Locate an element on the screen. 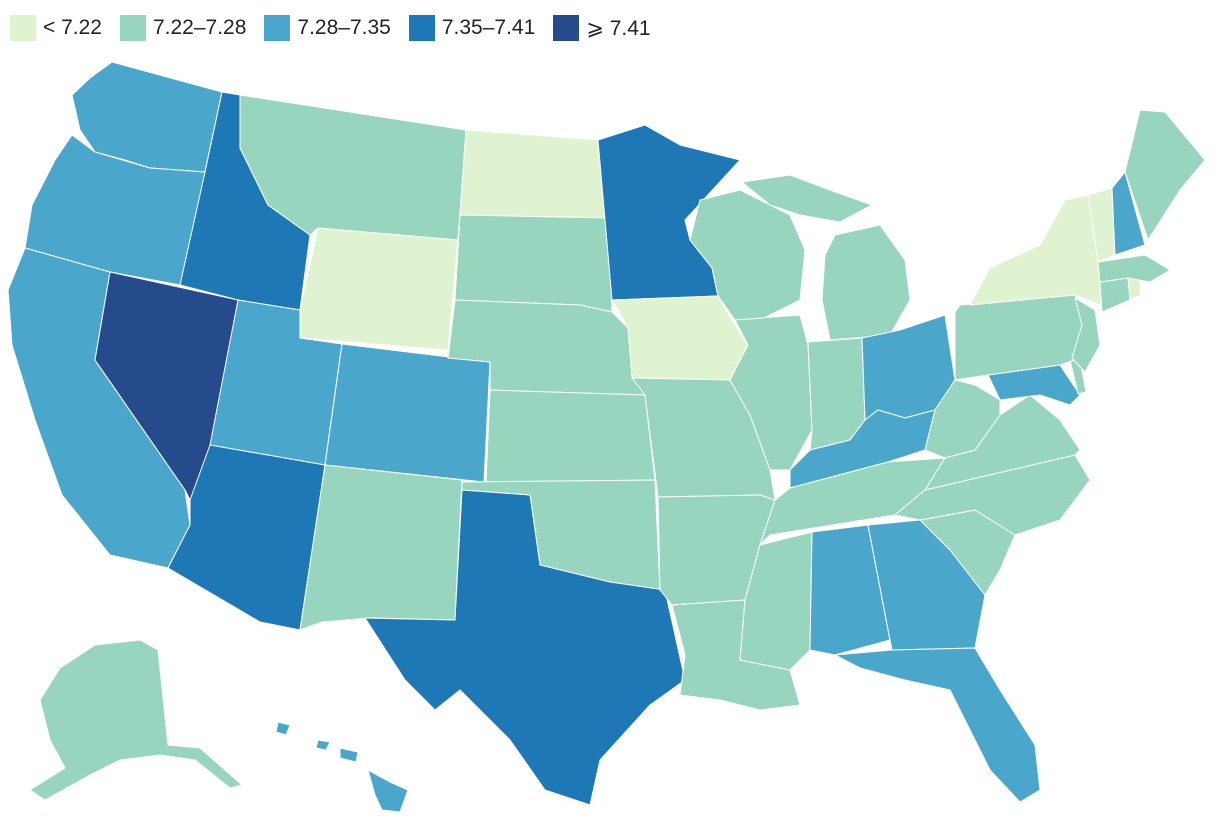 This screenshot has width=1220, height=830. state-new-york is located at coordinates (1037, 250).